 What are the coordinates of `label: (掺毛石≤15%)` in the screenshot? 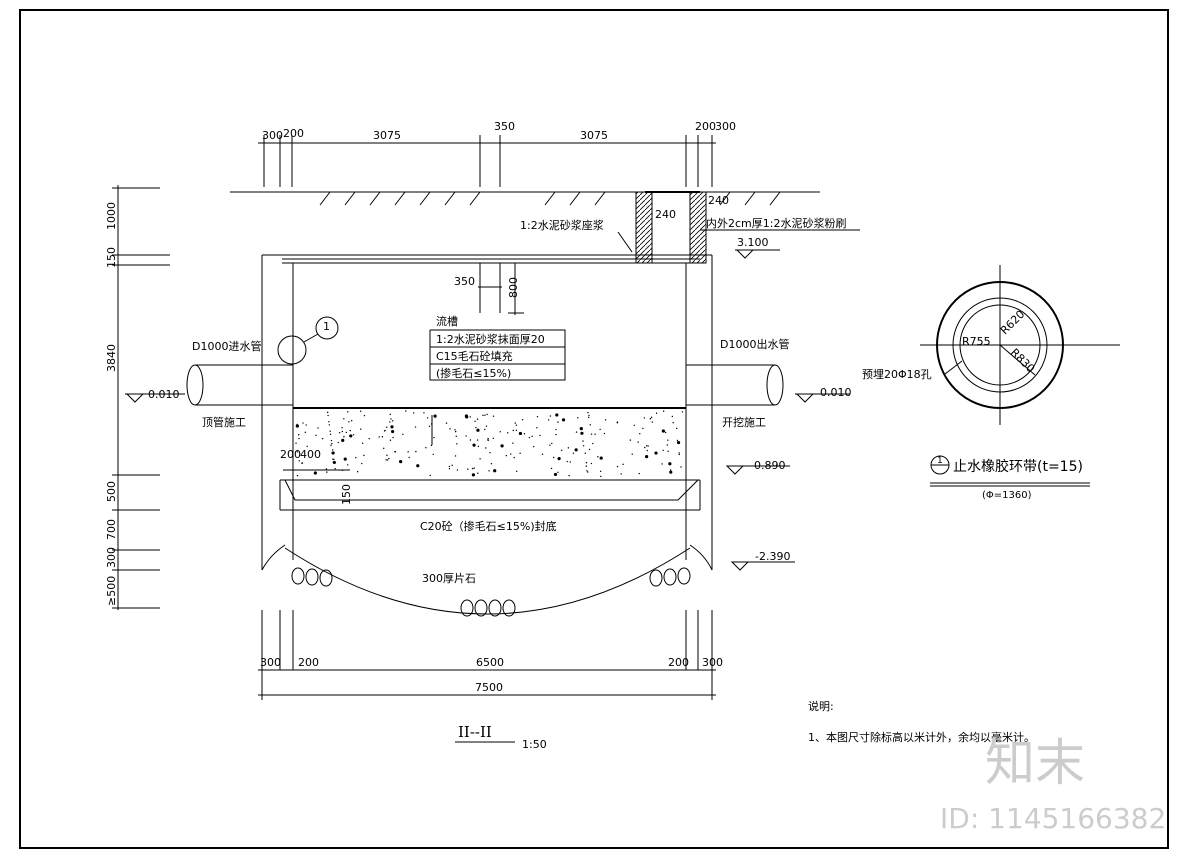 It's located at (473, 373).